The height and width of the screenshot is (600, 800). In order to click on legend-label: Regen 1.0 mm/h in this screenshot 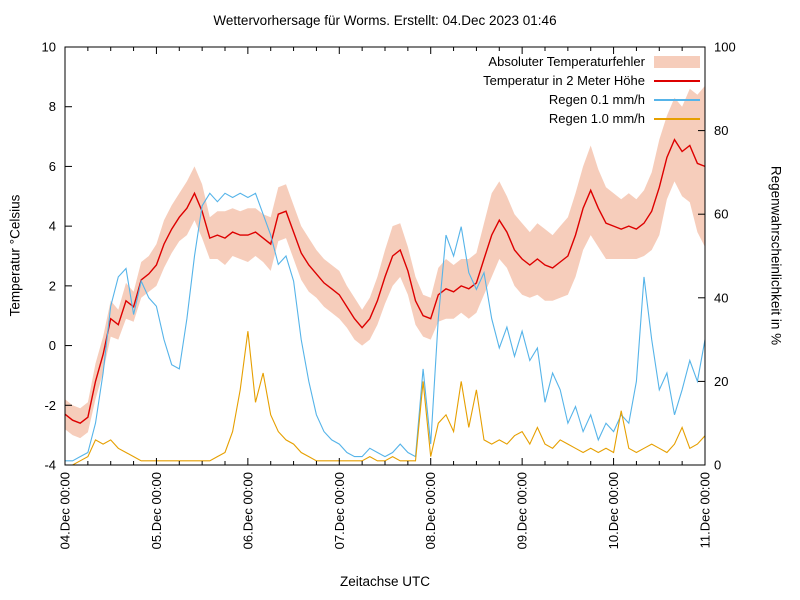, I will do `click(596, 118)`.